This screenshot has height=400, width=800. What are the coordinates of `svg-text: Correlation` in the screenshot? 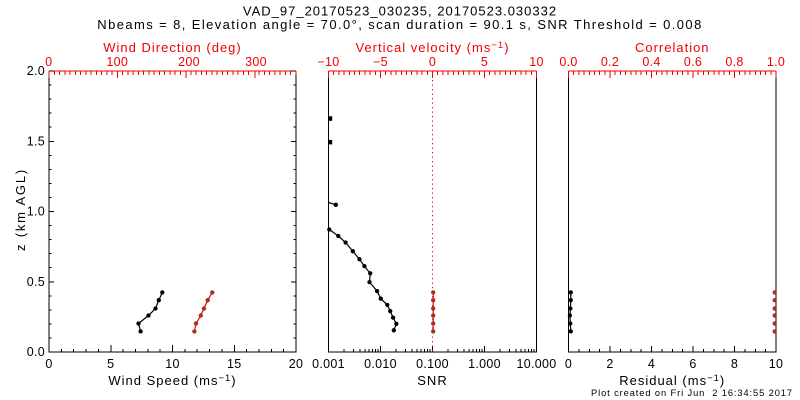 It's located at (672, 47).